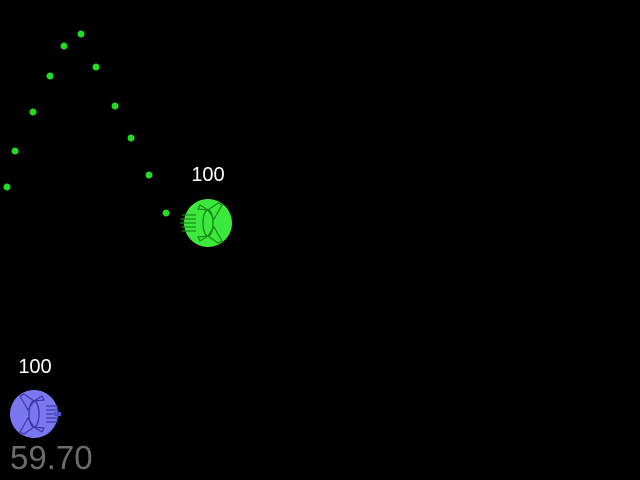  I want to click on player-ship-green, so click(206, 223).